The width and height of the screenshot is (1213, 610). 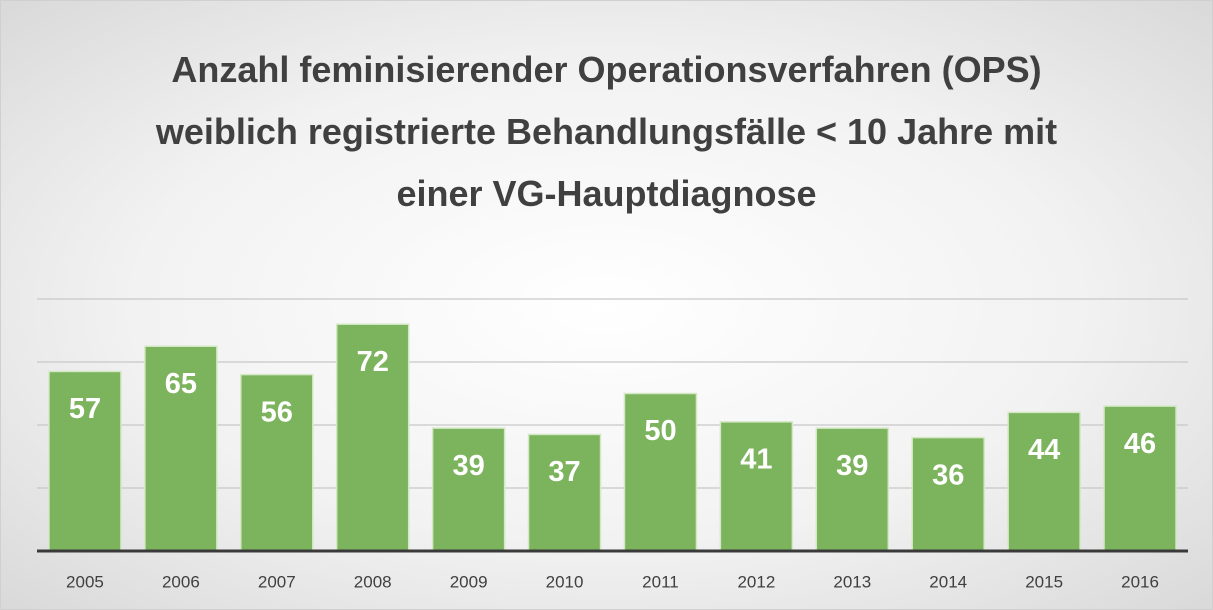 I want to click on data-label: 50, so click(x=660, y=431).